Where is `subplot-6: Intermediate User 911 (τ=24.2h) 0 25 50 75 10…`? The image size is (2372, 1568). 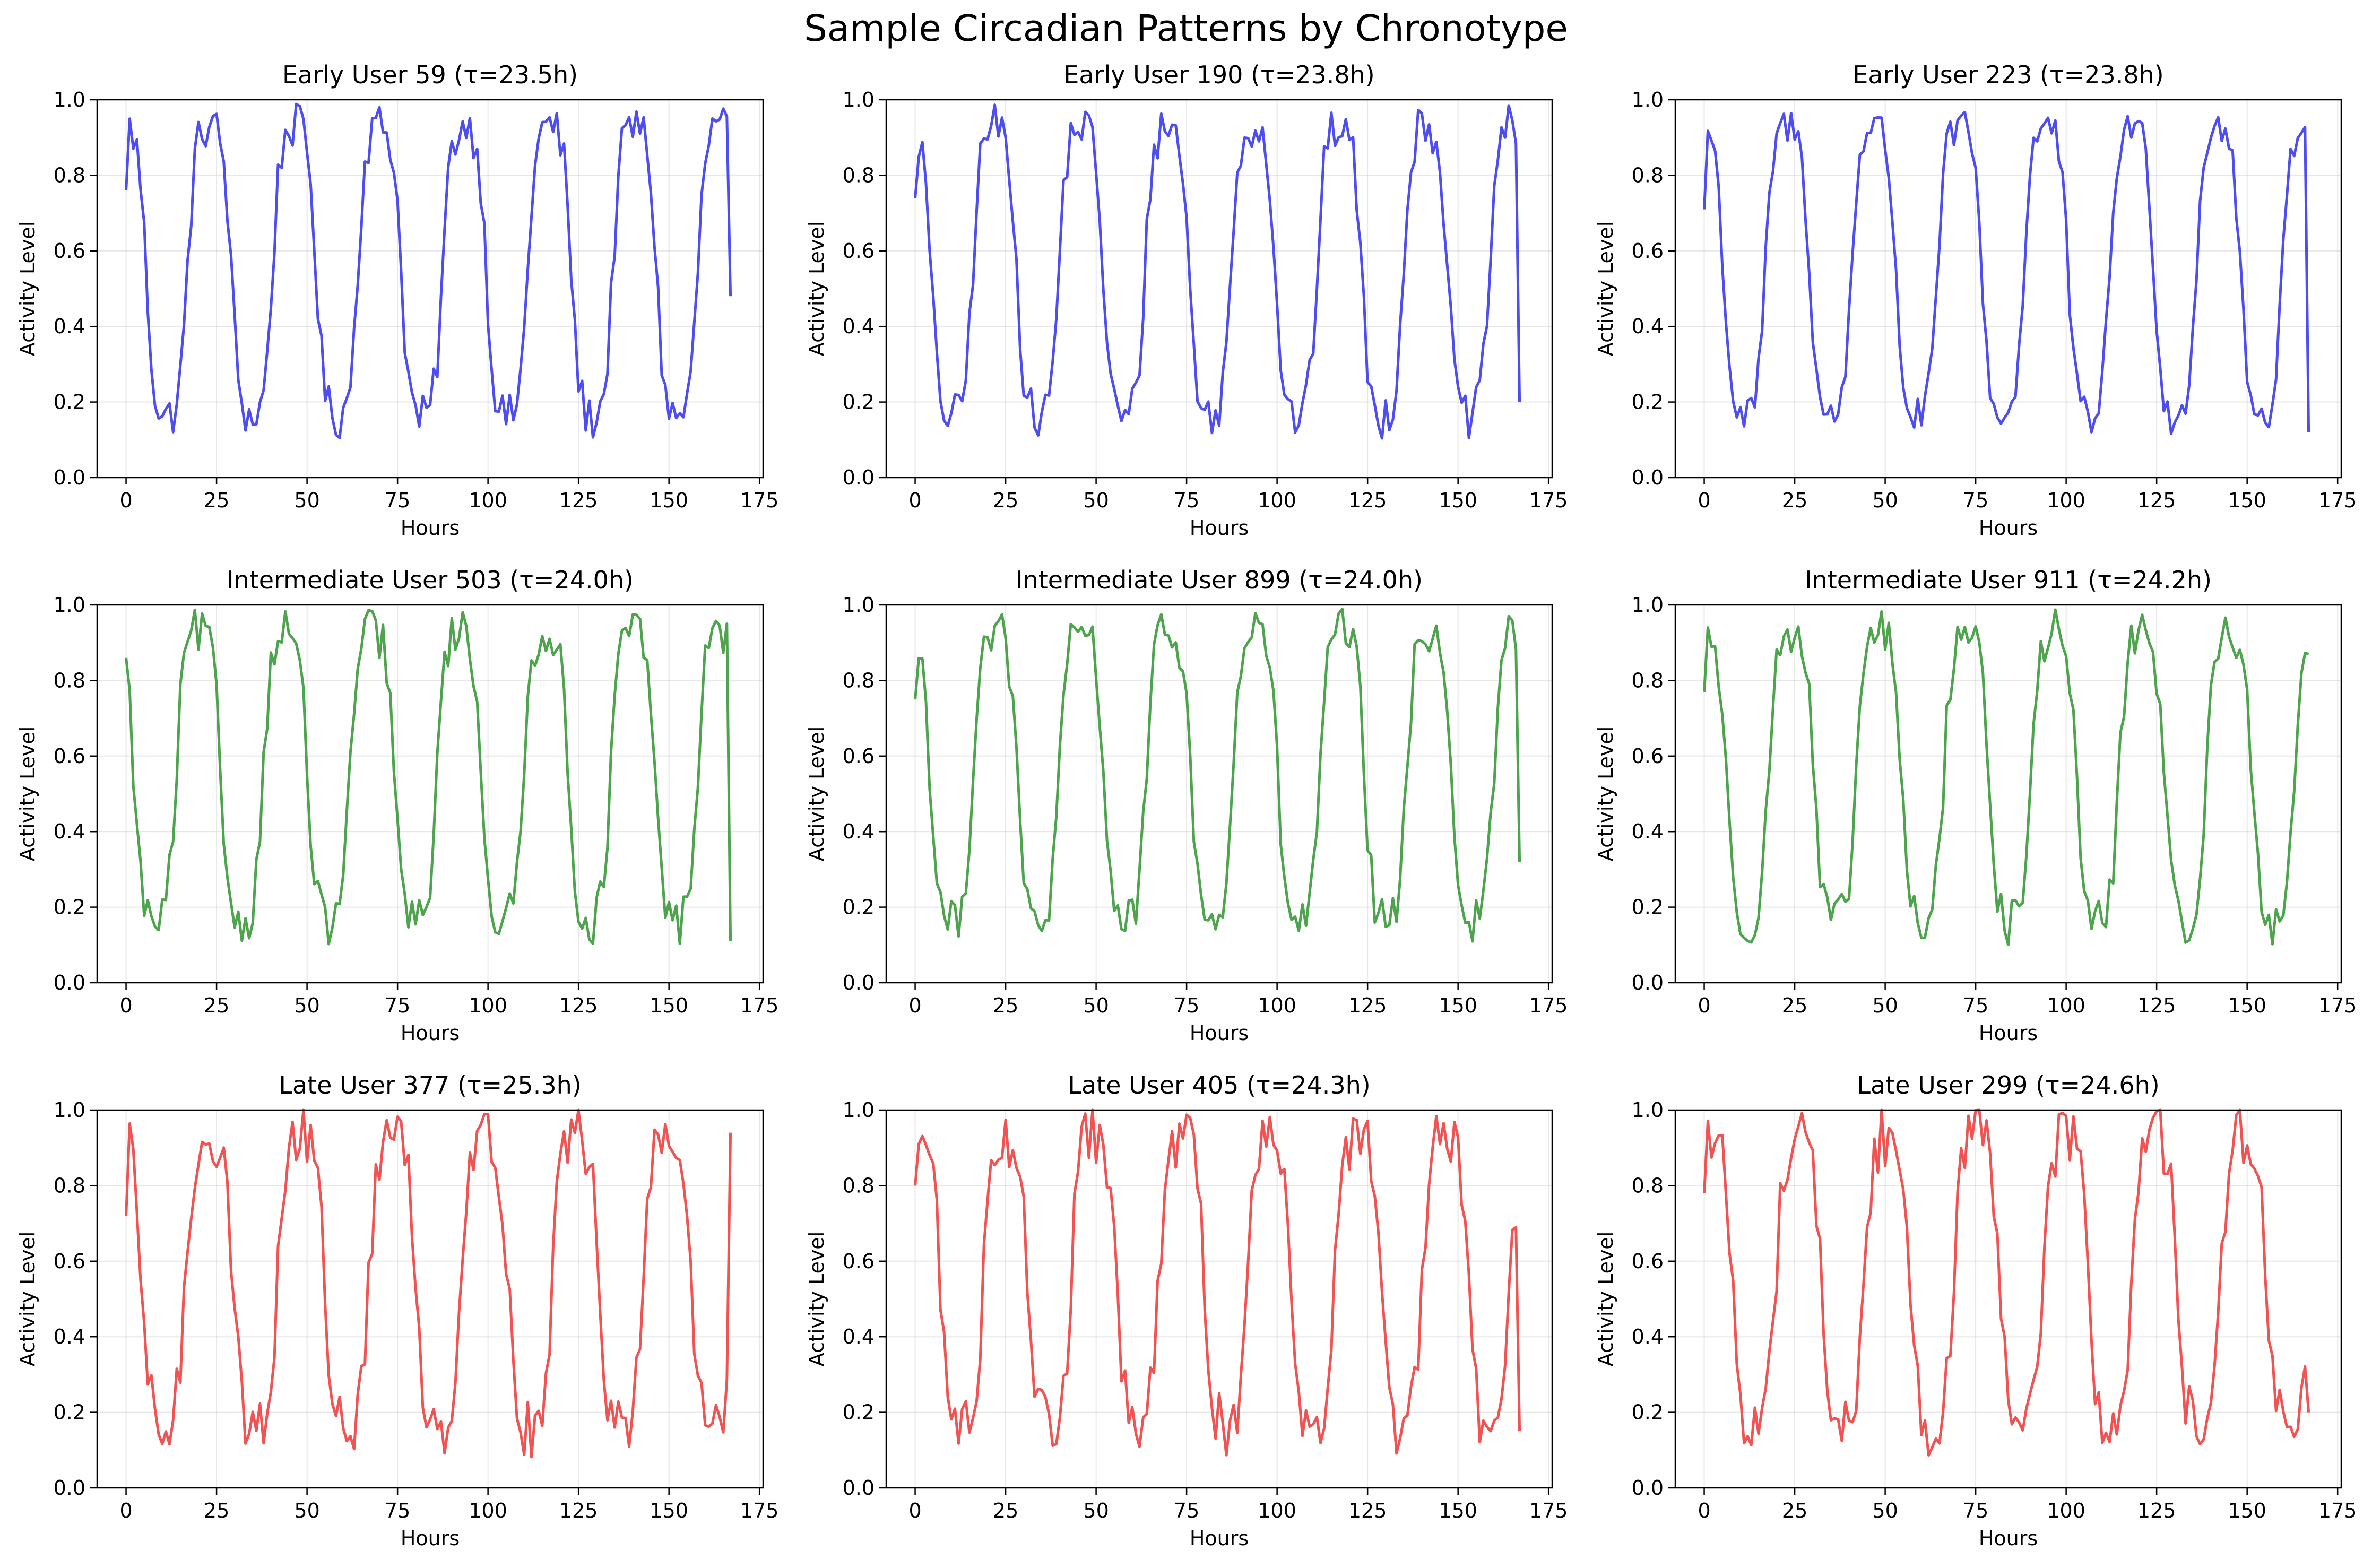 subplot-6: Intermediate User 911 (τ=24.2h) 0 25 50 75 10… is located at coordinates (1975, 805).